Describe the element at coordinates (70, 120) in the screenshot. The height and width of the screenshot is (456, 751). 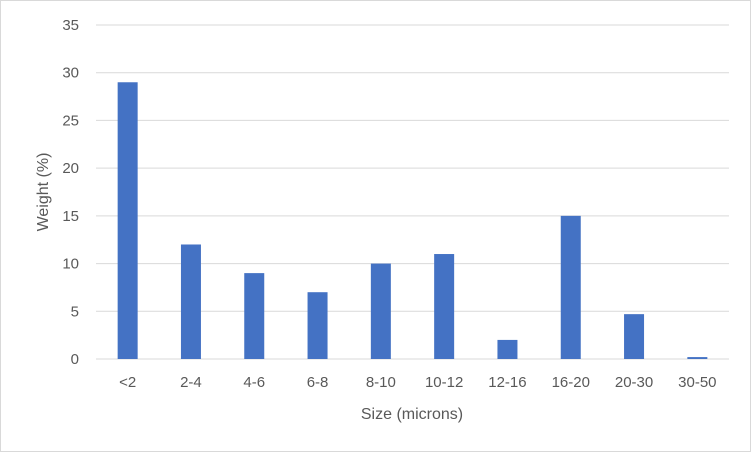
I see `y-tick-label: 25` at that location.